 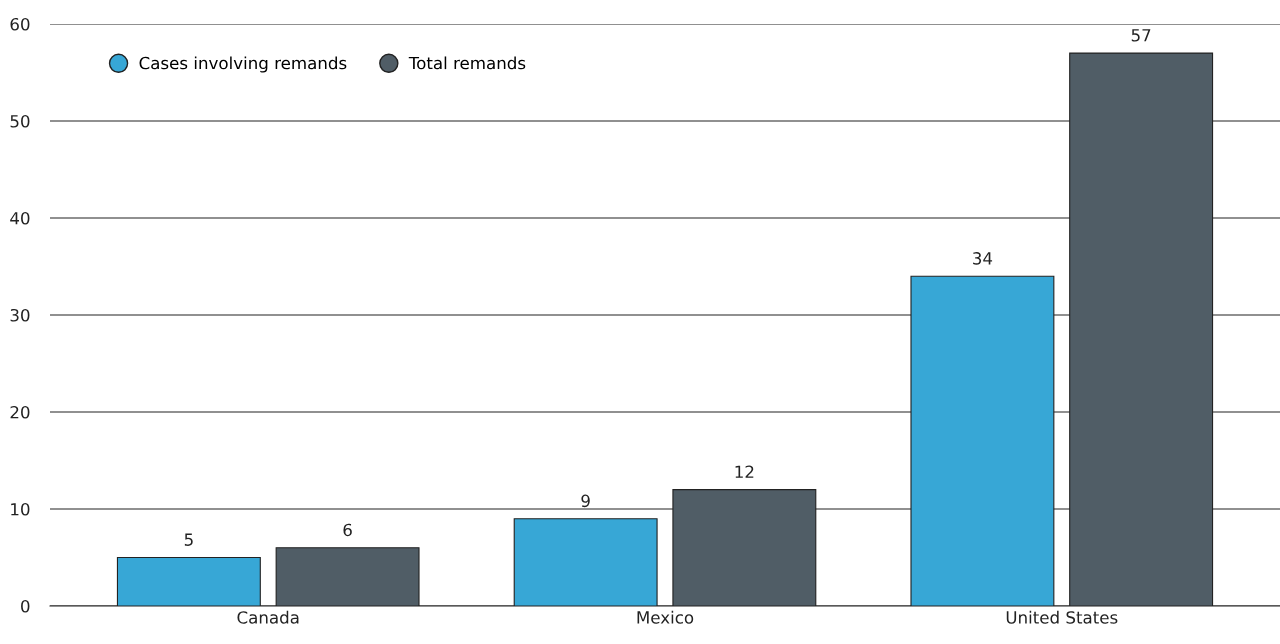 I want to click on y-tick-label: 30, so click(x=20, y=315).